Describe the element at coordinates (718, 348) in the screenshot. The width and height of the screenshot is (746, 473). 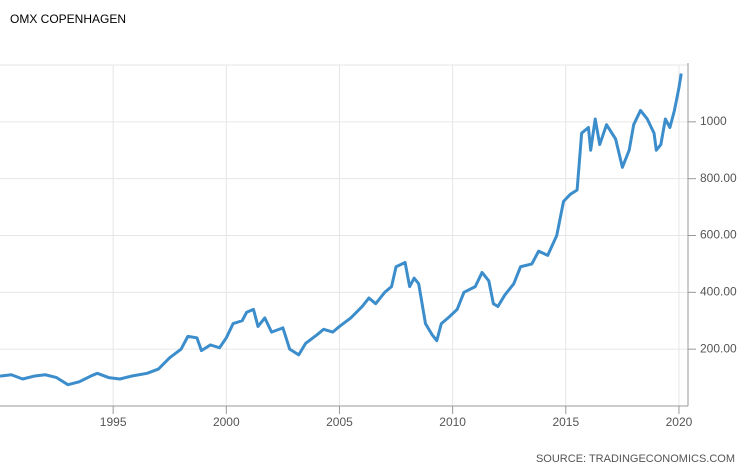
I see `y-tick-label: 200.00` at that location.